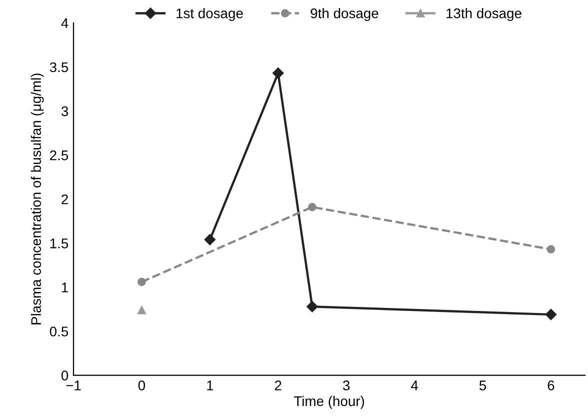  Describe the element at coordinates (59, 331) in the screenshot. I see `y-tick-label: 0.5` at that location.